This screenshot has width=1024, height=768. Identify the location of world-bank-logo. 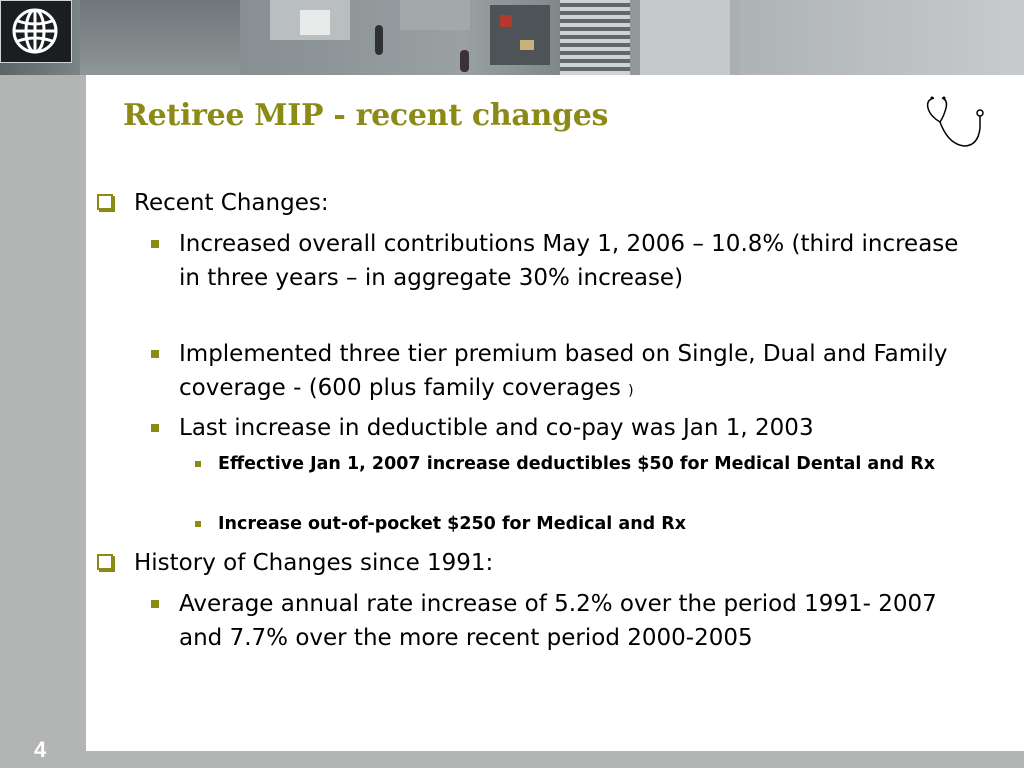
(36, 31).